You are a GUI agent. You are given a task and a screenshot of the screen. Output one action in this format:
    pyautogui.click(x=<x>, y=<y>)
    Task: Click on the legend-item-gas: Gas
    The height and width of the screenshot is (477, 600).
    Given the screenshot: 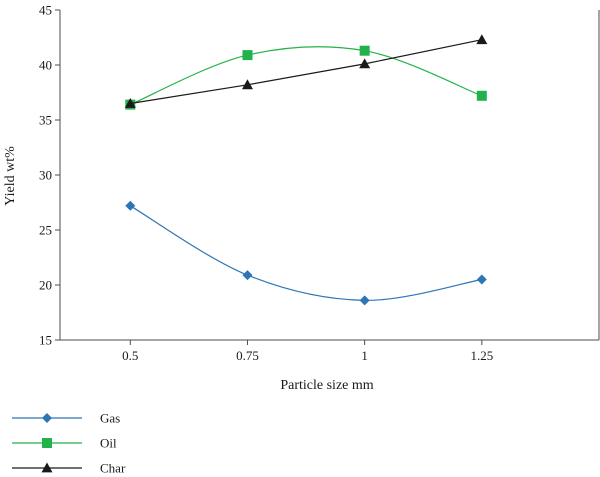 What is the action you would take?
    pyautogui.click(x=66, y=418)
    